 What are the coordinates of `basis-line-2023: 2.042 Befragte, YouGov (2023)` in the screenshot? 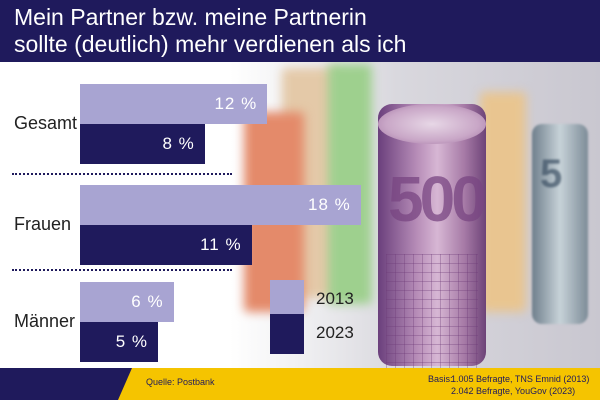 It's located at (513, 391).